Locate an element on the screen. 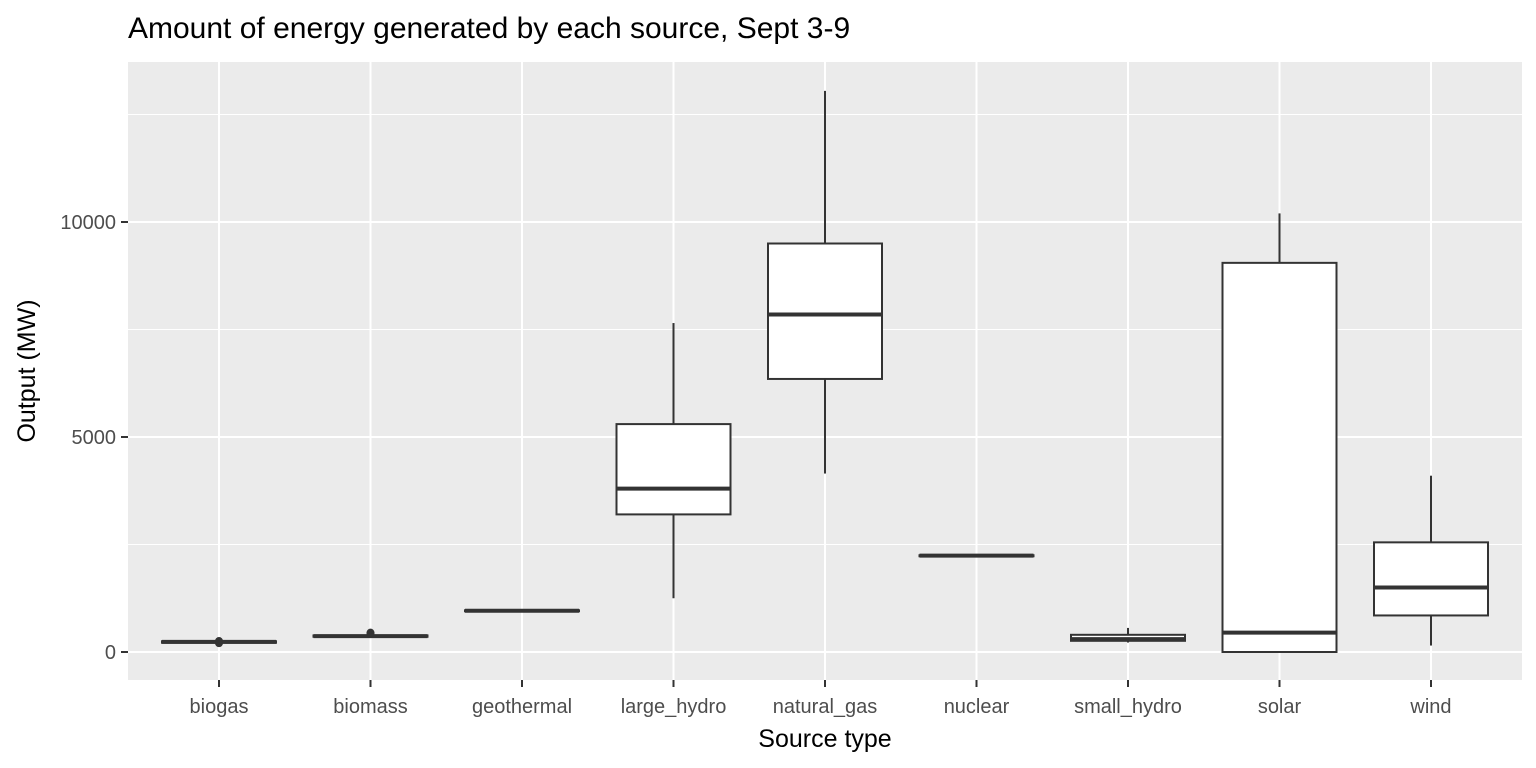 Image resolution: width=1536 pixels, height=768 pixels. box-biomass is located at coordinates (370, 633).